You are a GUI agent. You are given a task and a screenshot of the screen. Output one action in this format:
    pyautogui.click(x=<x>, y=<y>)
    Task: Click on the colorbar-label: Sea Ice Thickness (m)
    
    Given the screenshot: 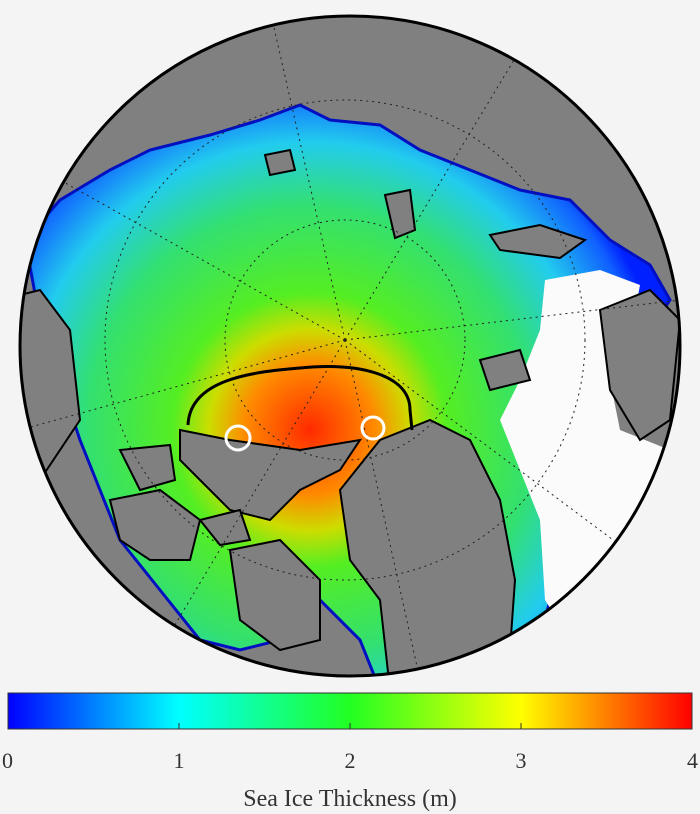 What is the action you would take?
    pyautogui.click(x=349, y=799)
    